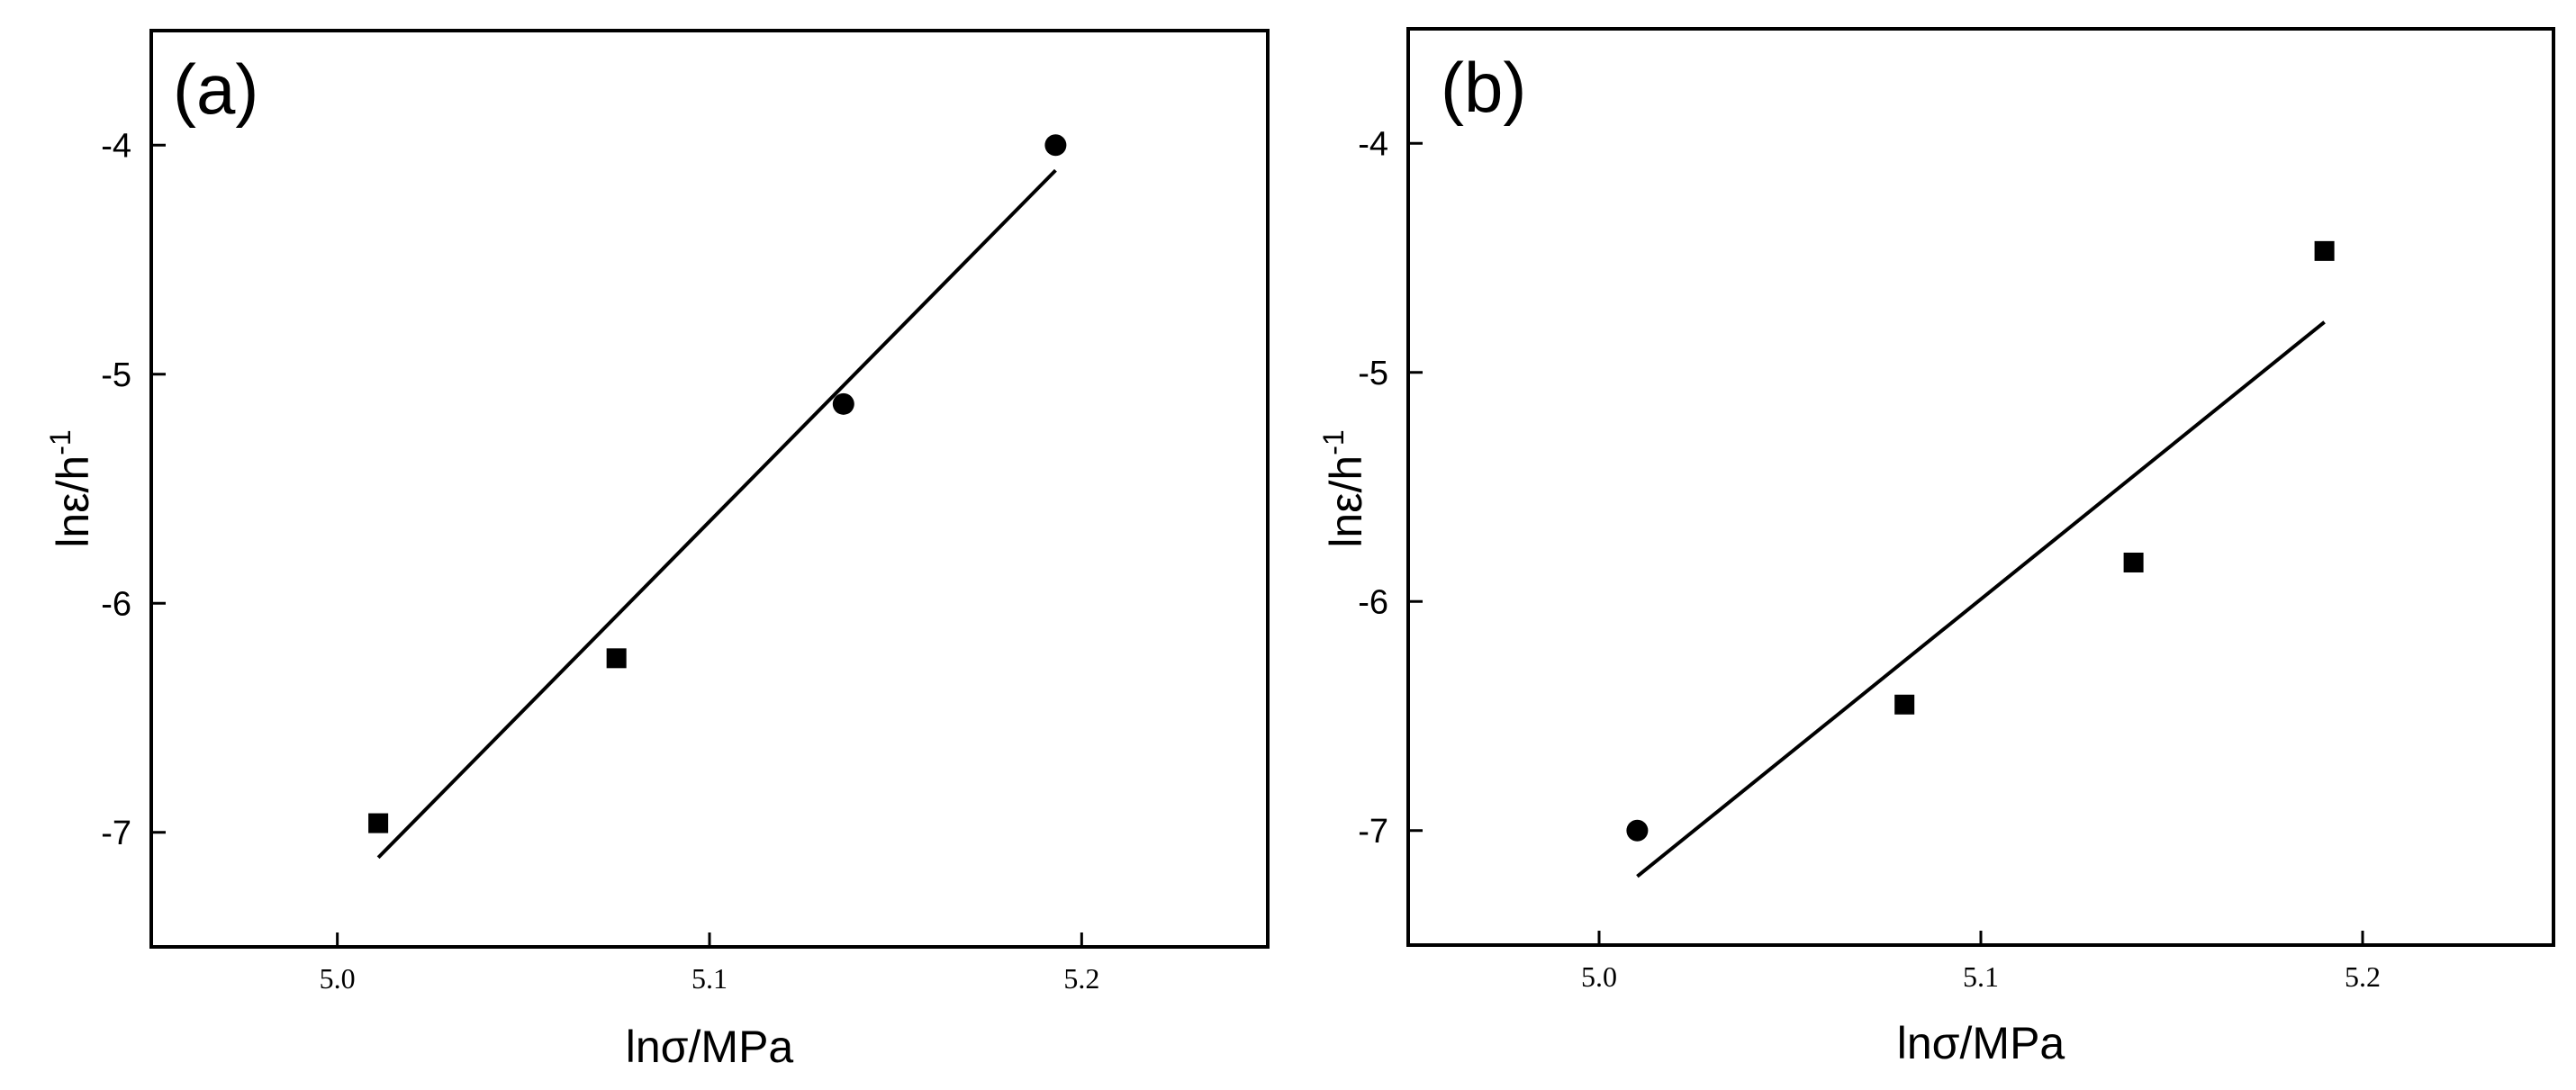  I want to click on y-axis-label-a: lnε/h-1, so click(71, 488).